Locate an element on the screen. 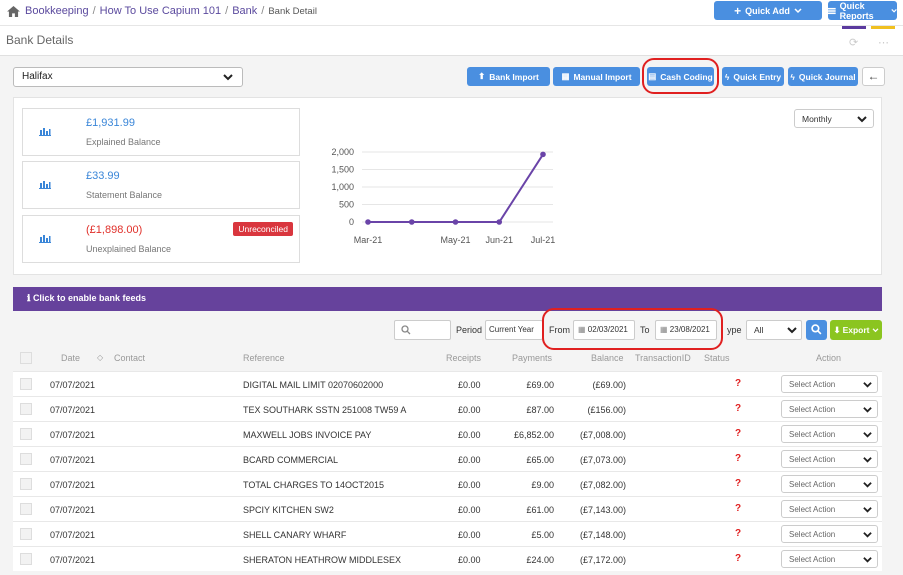  bank-feeds-bar: ℹ Click to enable bank feeds is located at coordinates (447, 299).